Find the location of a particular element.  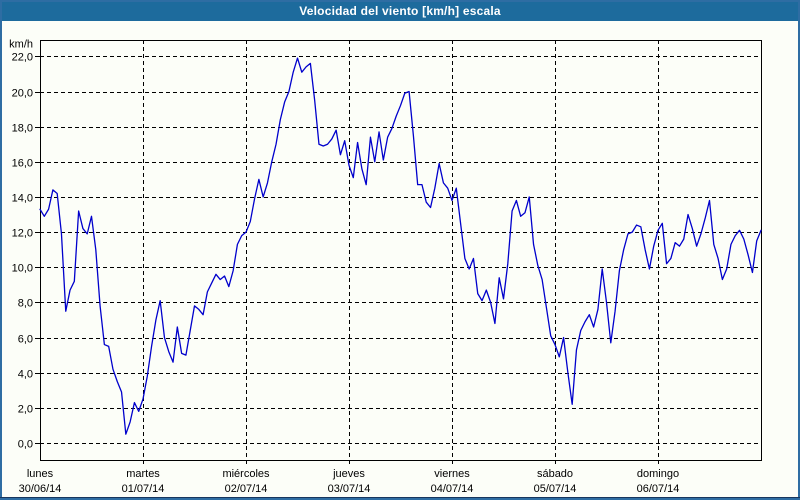

y-axis-unit-label: km/h is located at coordinates (21, 44).